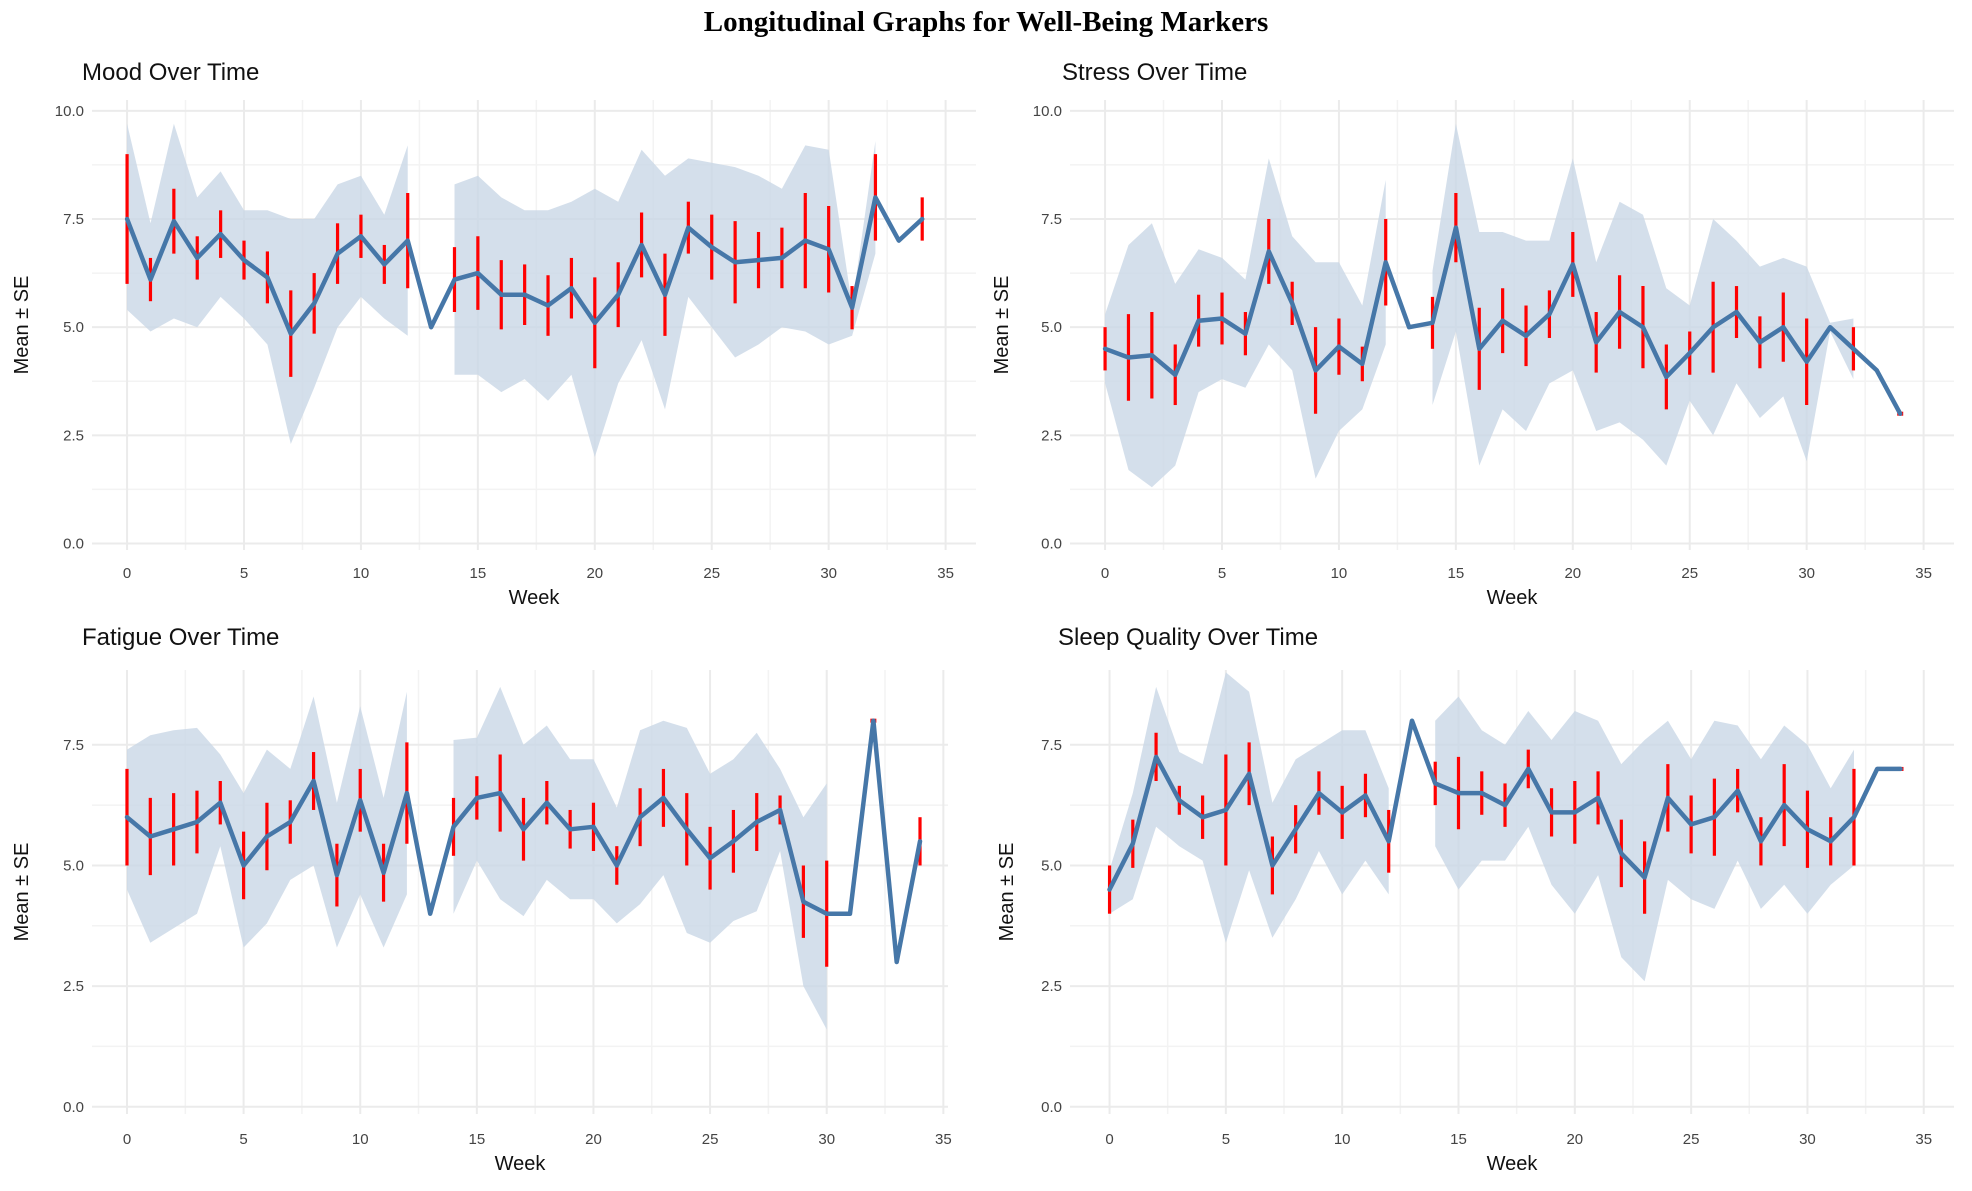 This screenshot has width=1972, height=1191. What do you see at coordinates (1154, 72) in the screenshot?
I see `panel-title: Stress Over Time` at bounding box center [1154, 72].